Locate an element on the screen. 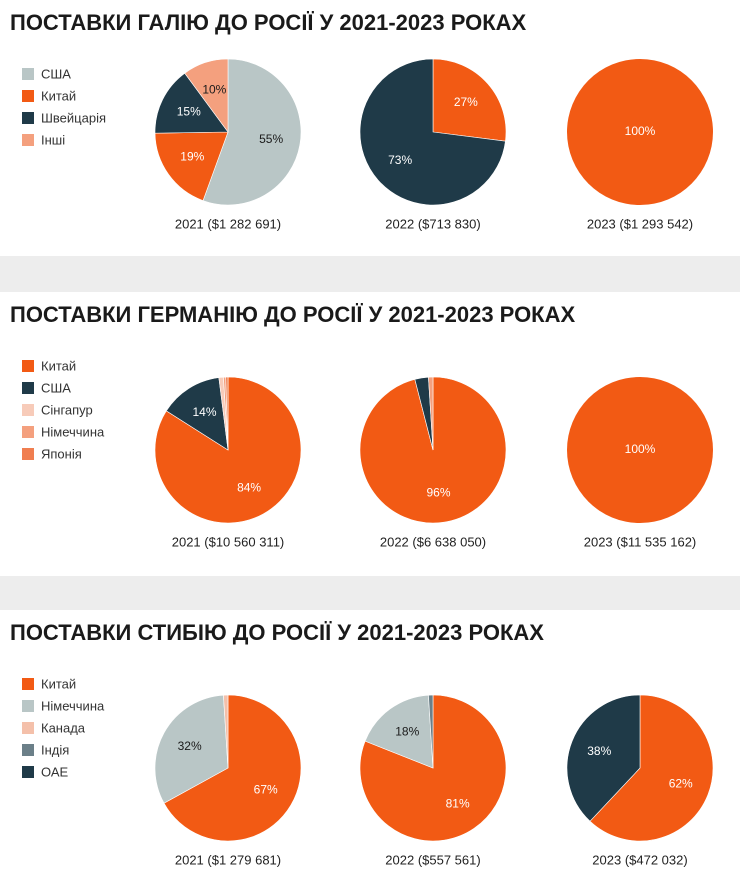 This screenshot has height=888, width=740. pie: 100% 2023 ($11 535 162) is located at coordinates (640, 463).